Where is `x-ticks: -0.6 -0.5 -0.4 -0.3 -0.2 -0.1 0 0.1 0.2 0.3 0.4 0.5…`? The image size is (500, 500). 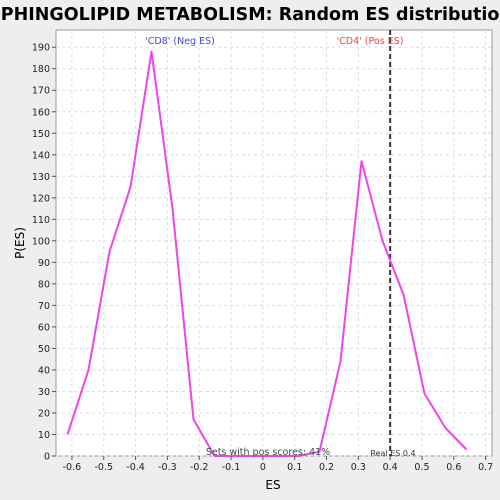 x-ticks: -0.6 -0.5 -0.4 -0.3 -0.2 -0.1 0 0.1 0.2 0.3 0.4 0.5… is located at coordinates (278, 464).